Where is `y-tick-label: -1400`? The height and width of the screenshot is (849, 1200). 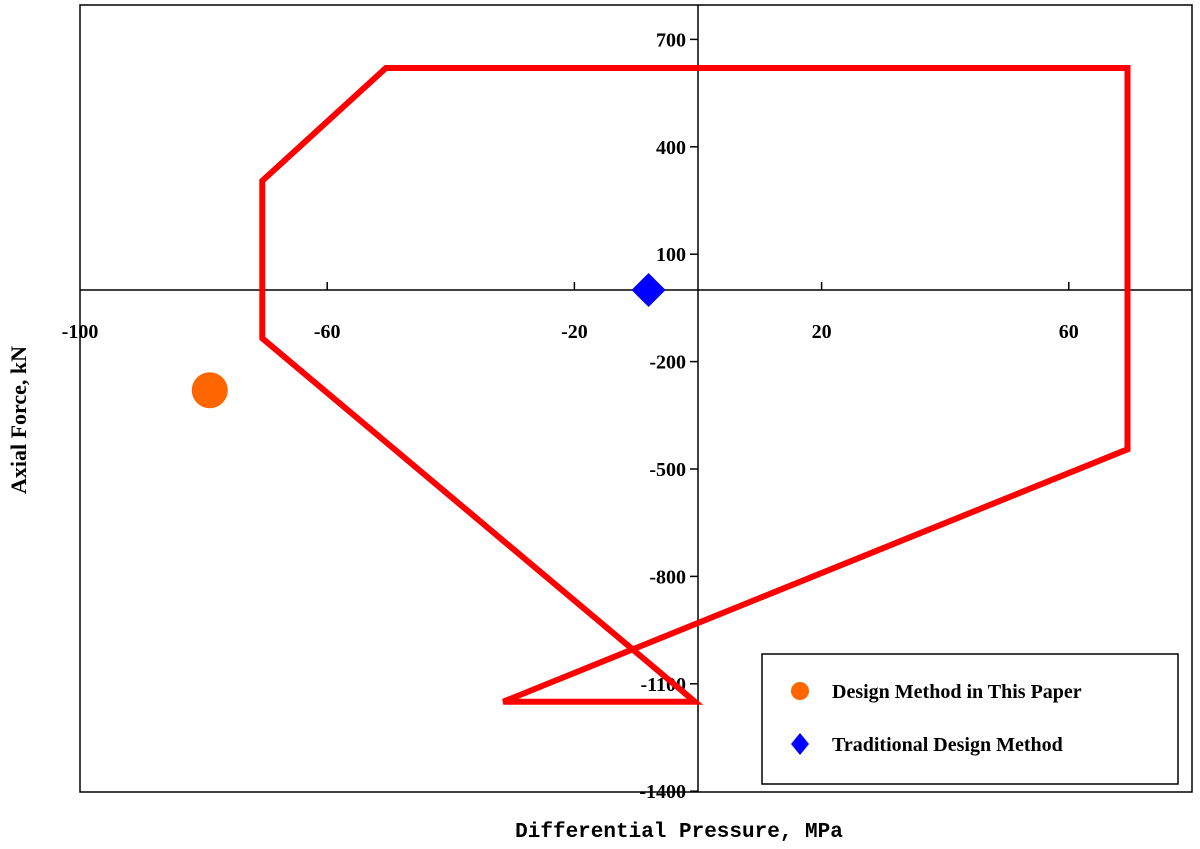 y-tick-label: -1400 is located at coordinates (662, 792).